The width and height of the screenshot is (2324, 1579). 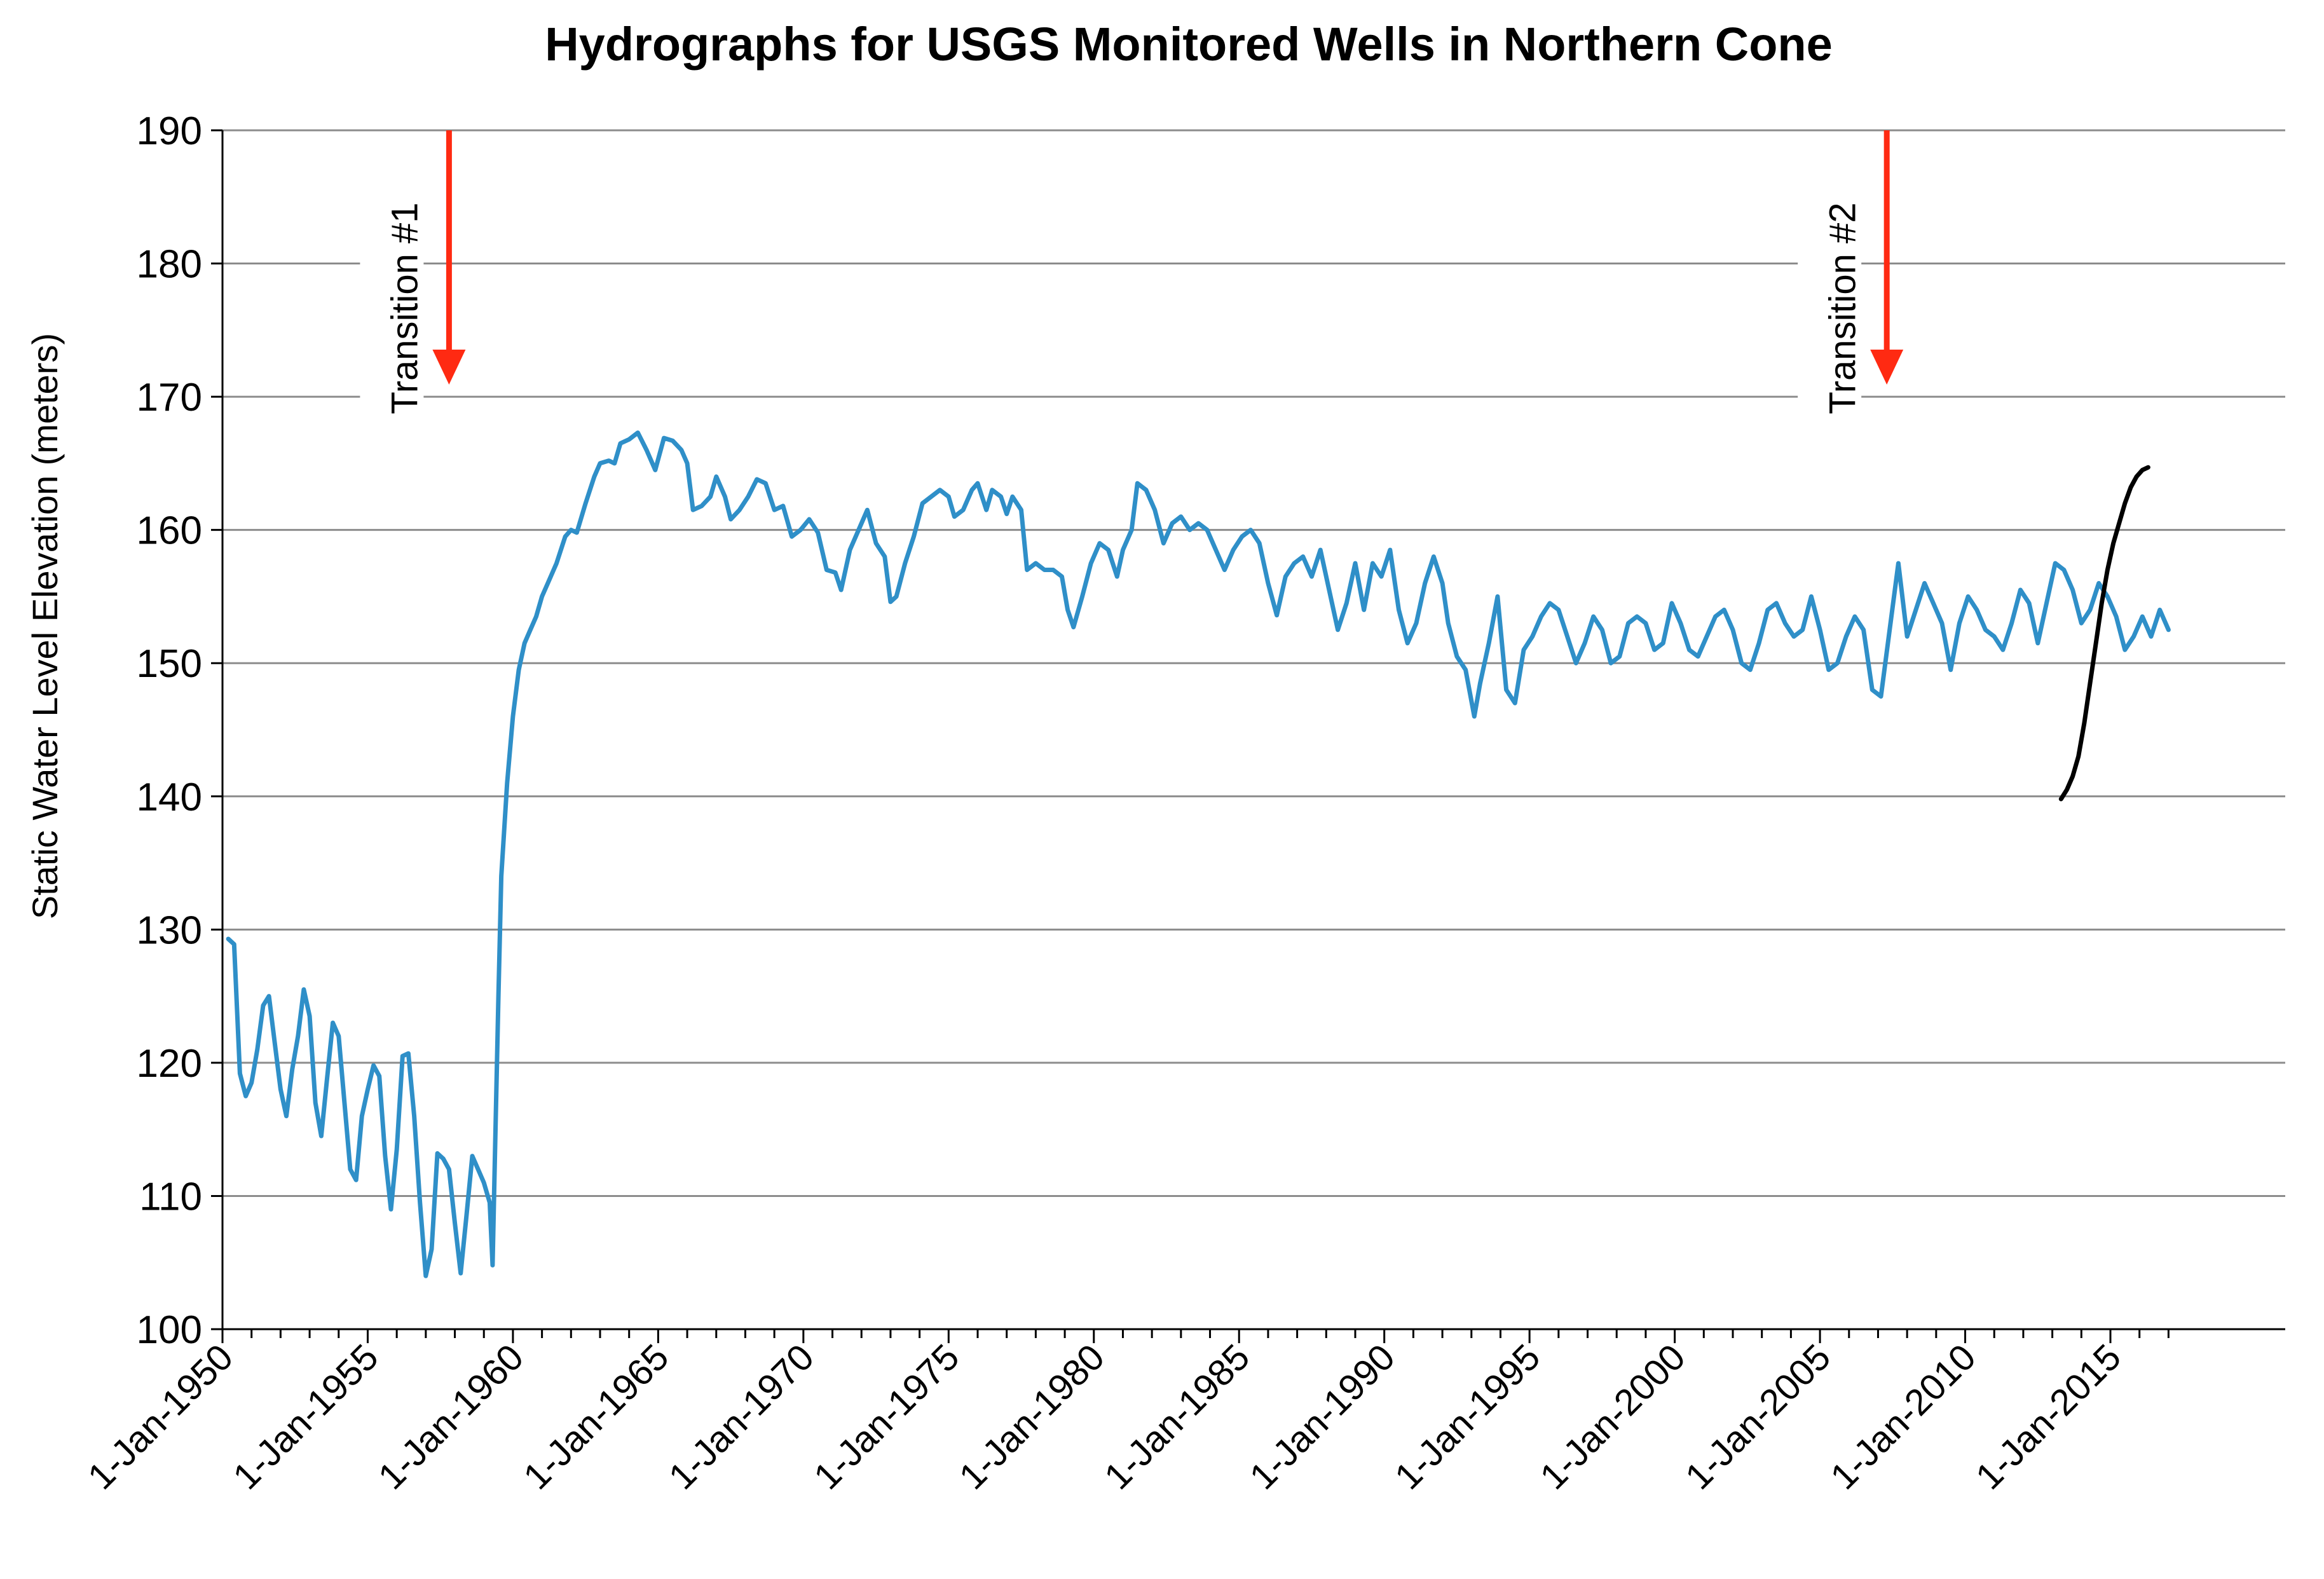 What do you see at coordinates (405, 308) in the screenshot?
I see `annotation-label-1: Transition #1` at bounding box center [405, 308].